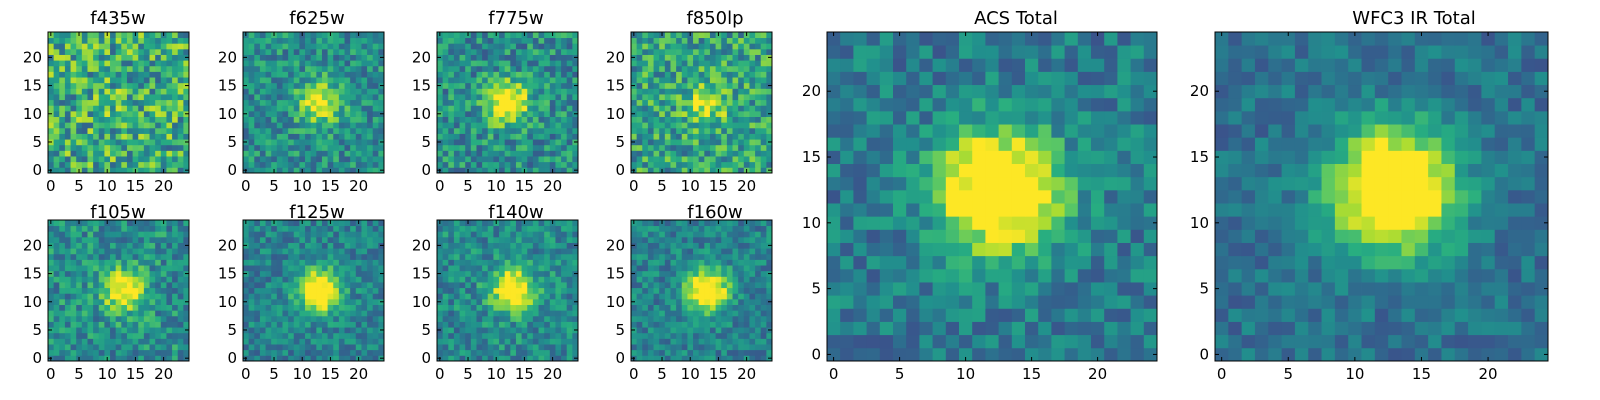 The image size is (1600, 400). What do you see at coordinates (690, 186) in the screenshot?
I see `x-tick-label: 10` at bounding box center [690, 186].